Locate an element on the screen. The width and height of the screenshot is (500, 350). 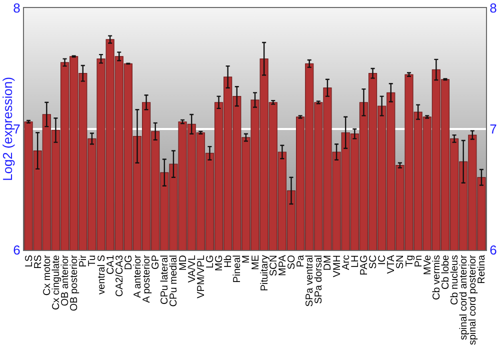
x-tick-label: CPu medial is located at coordinates (174, 281).